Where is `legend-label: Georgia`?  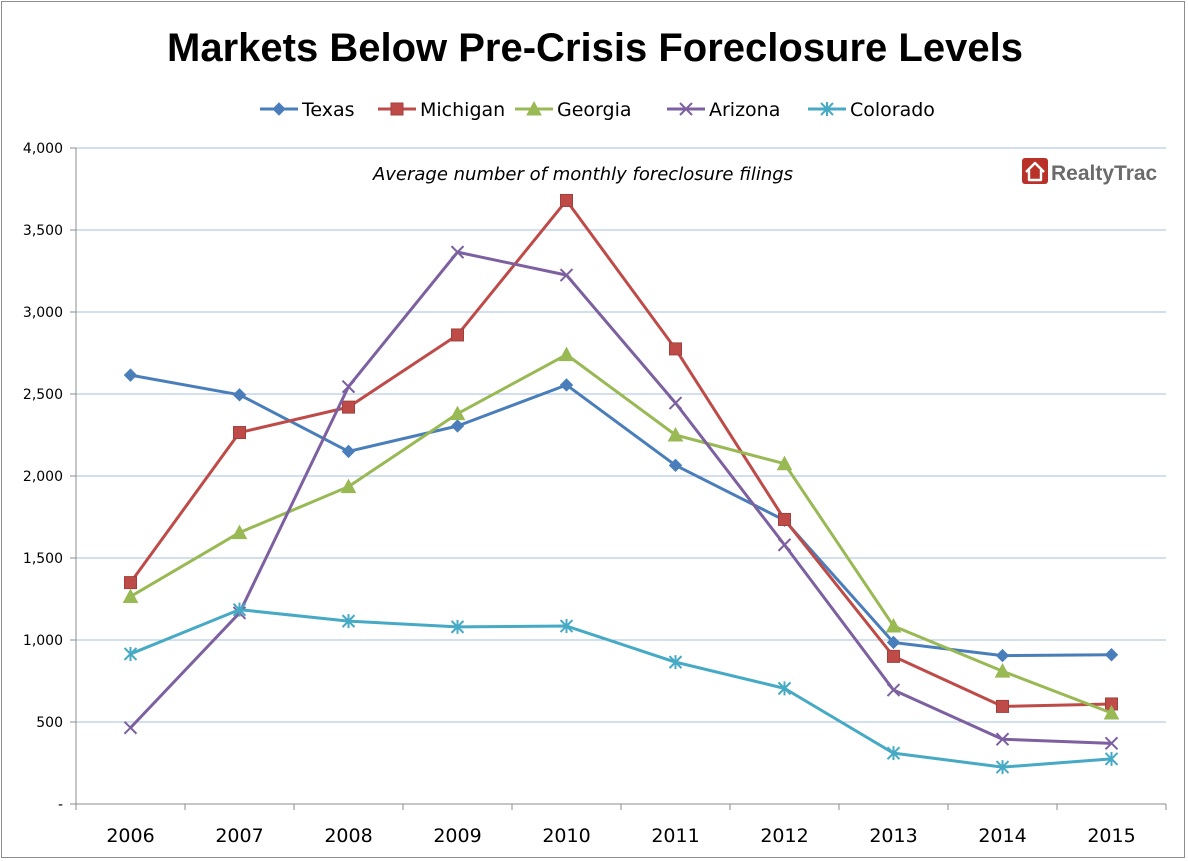 legend-label: Georgia is located at coordinates (594, 110).